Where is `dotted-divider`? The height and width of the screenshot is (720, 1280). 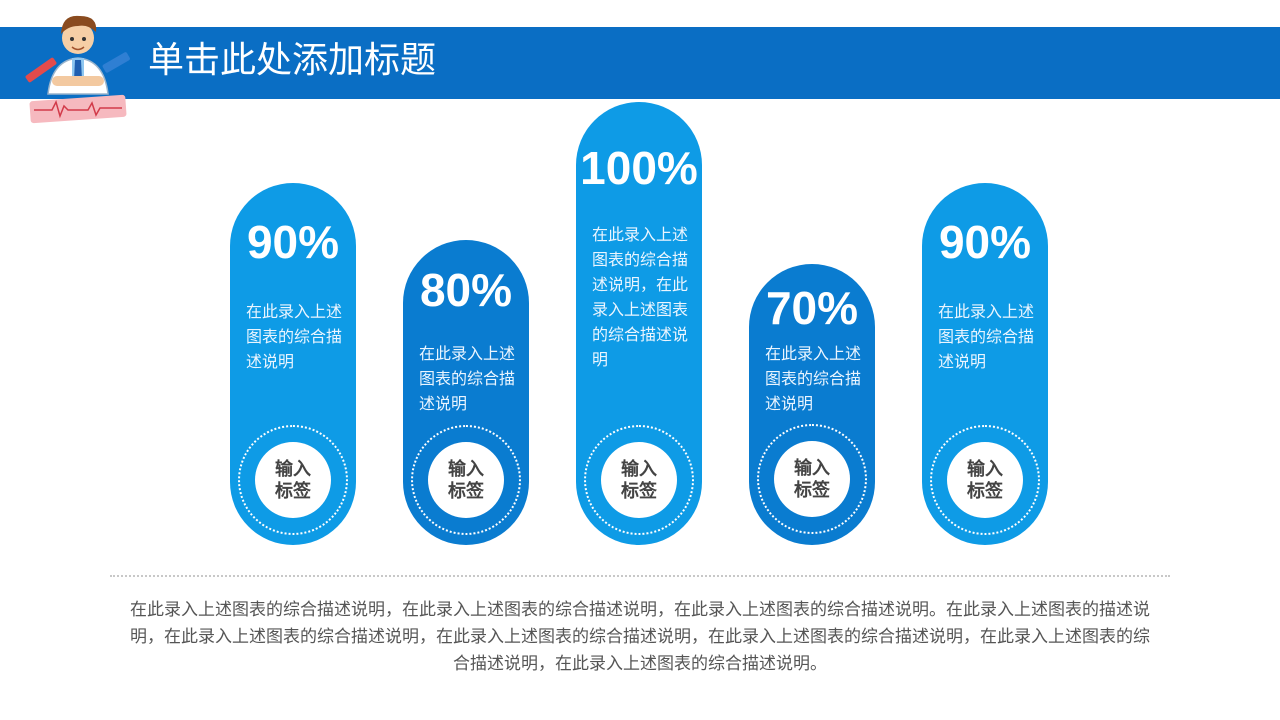 dotted-divider is located at coordinates (640, 576).